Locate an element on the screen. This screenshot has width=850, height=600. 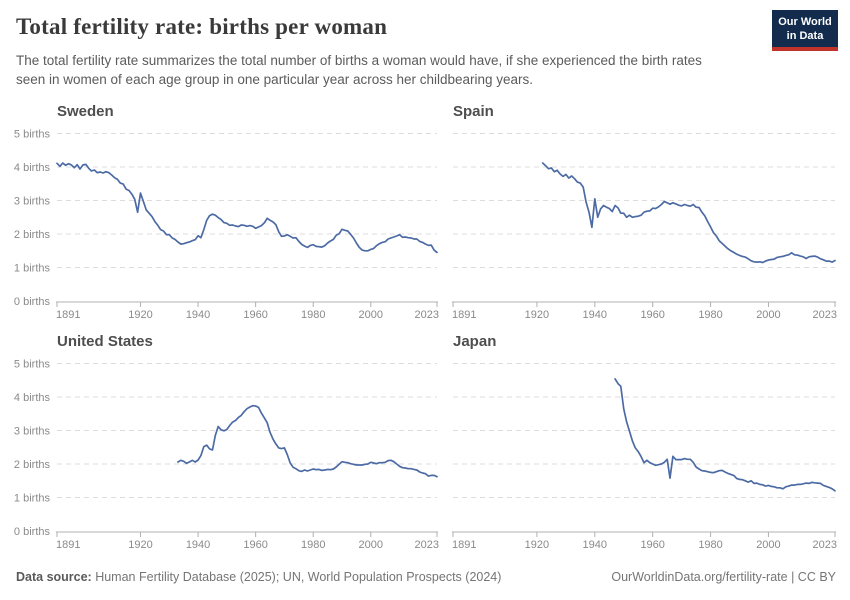
chart-title-sweden: Sweden is located at coordinates (85, 111).